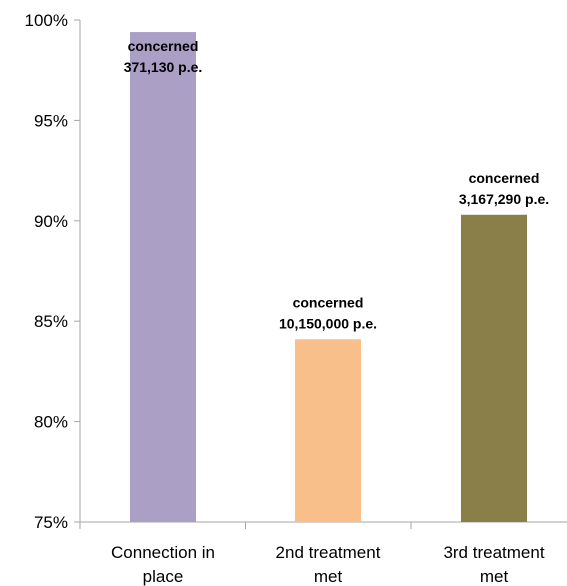 The width and height of the screenshot is (567, 586). What do you see at coordinates (328, 552) in the screenshot?
I see `x-category-label: 2nd treatment` at bounding box center [328, 552].